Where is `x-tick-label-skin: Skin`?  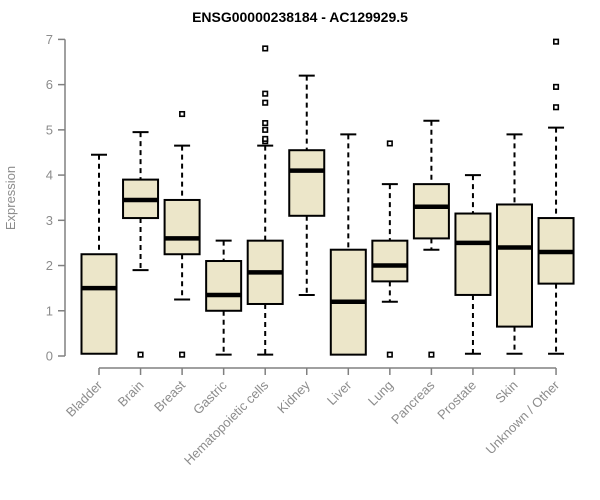 x-tick-label-skin: Skin is located at coordinates (506, 392).